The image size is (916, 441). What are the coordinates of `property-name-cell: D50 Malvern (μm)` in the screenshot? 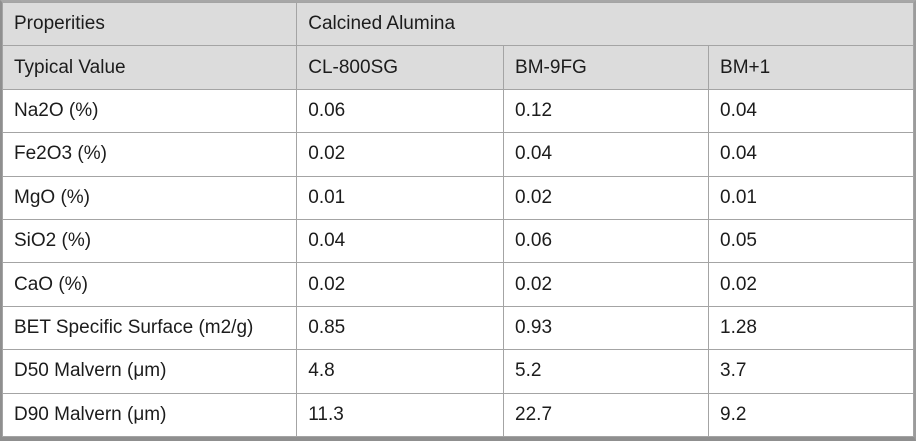 It's located at (149, 371).